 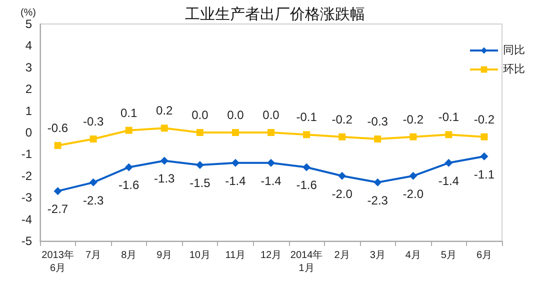 I want to click on data-label: 0.2, so click(x=165, y=111).